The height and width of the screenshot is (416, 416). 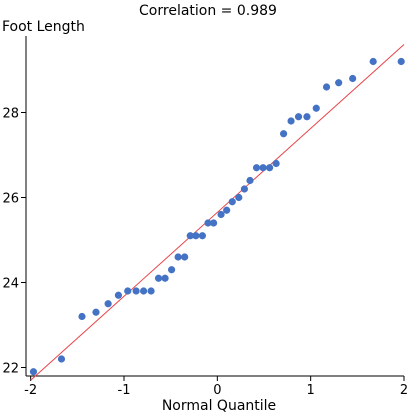 I want to click on x-tick-label: 2, so click(x=404, y=390).